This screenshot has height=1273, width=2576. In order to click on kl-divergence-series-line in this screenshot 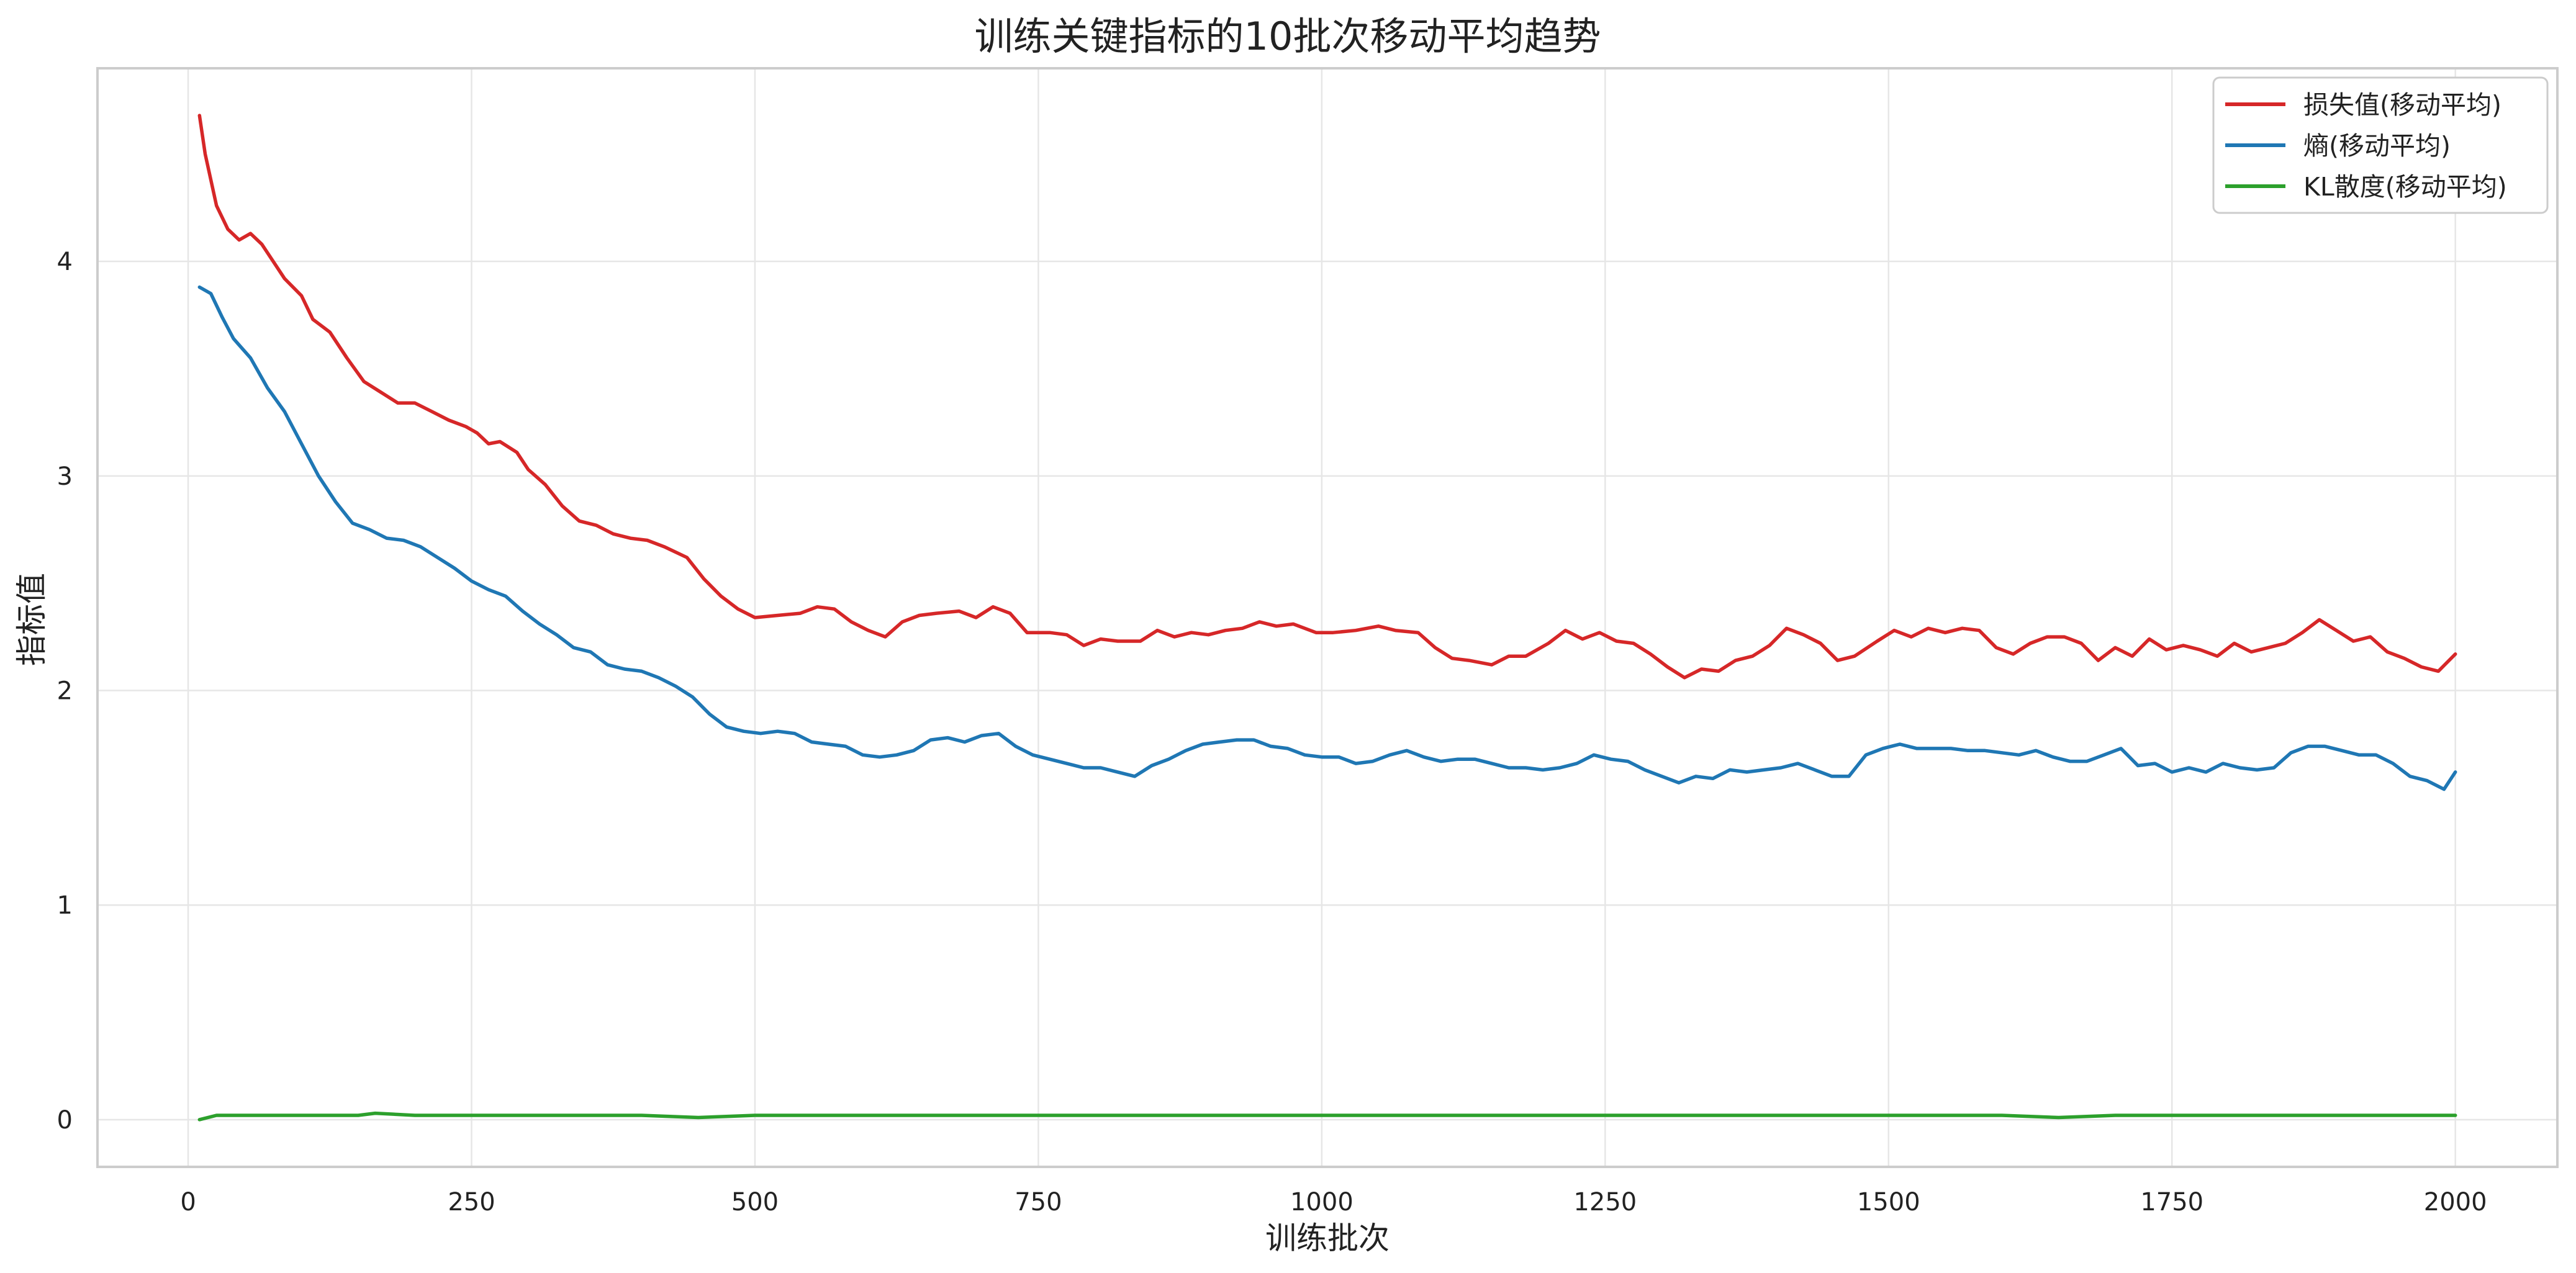, I will do `click(1327, 1116)`.